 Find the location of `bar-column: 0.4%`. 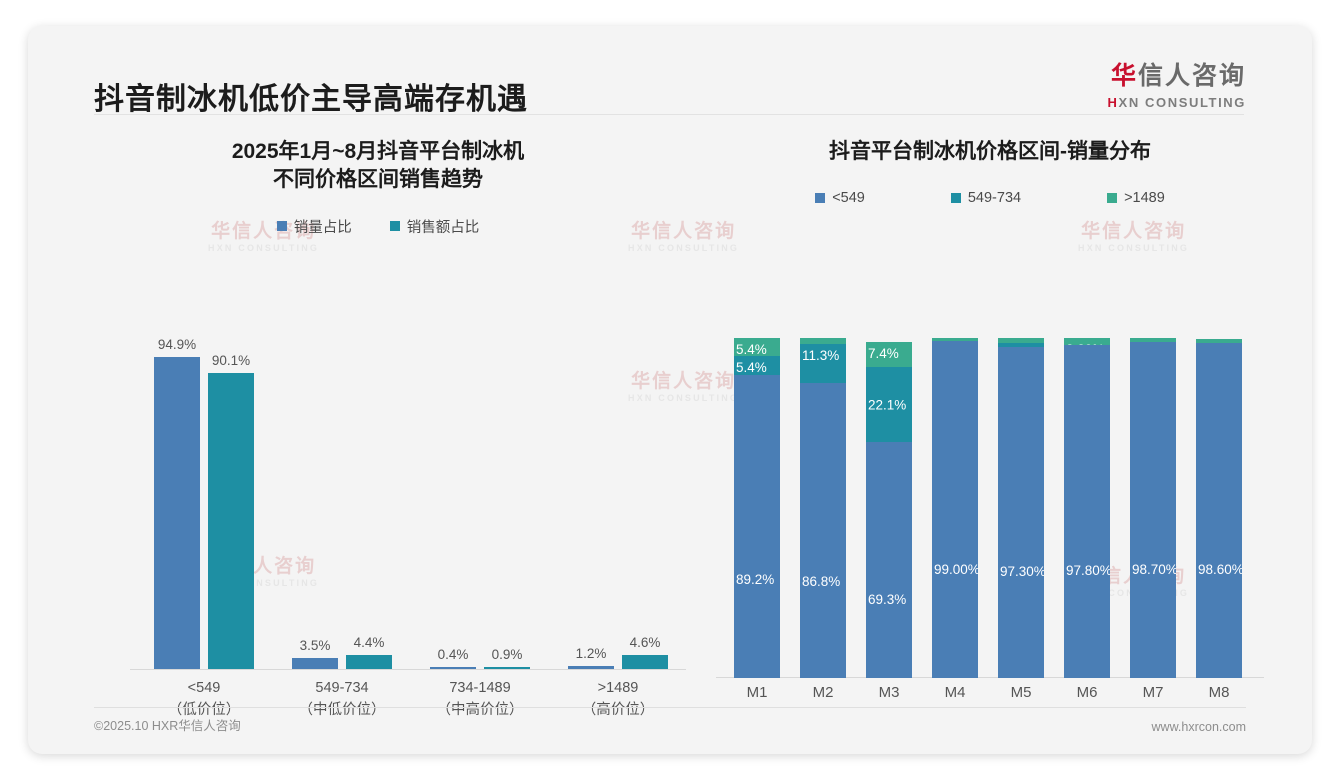

bar-column: 0.4% is located at coordinates (453, 480).